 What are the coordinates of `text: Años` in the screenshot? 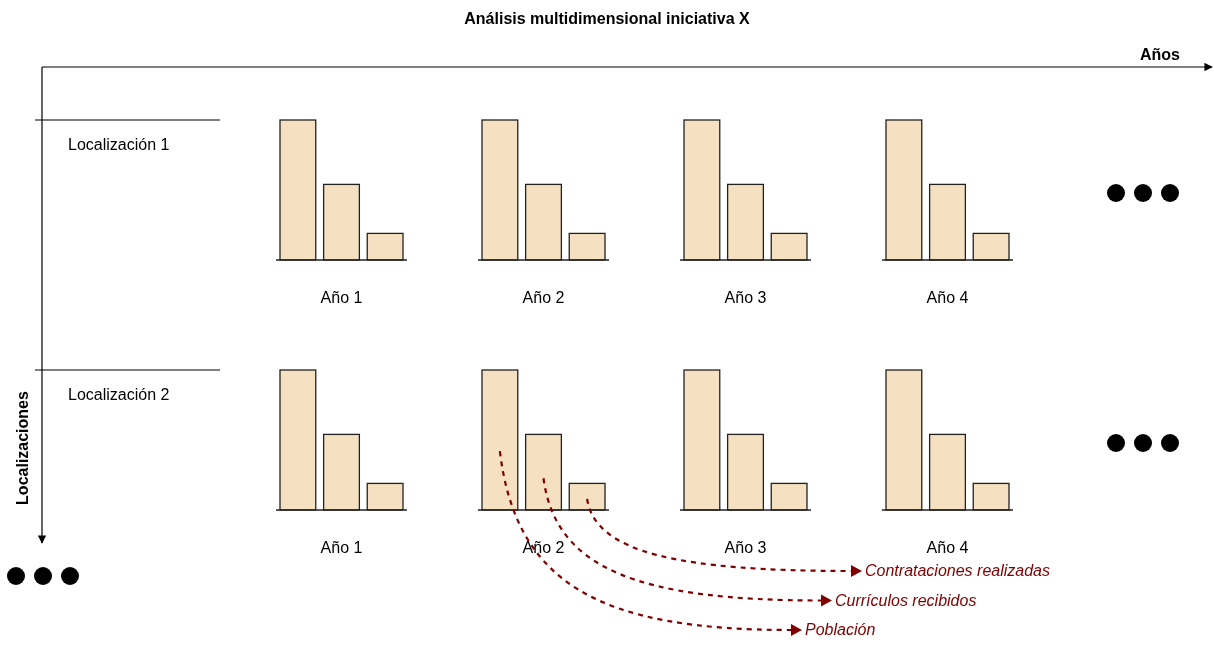 It's located at (1160, 54).